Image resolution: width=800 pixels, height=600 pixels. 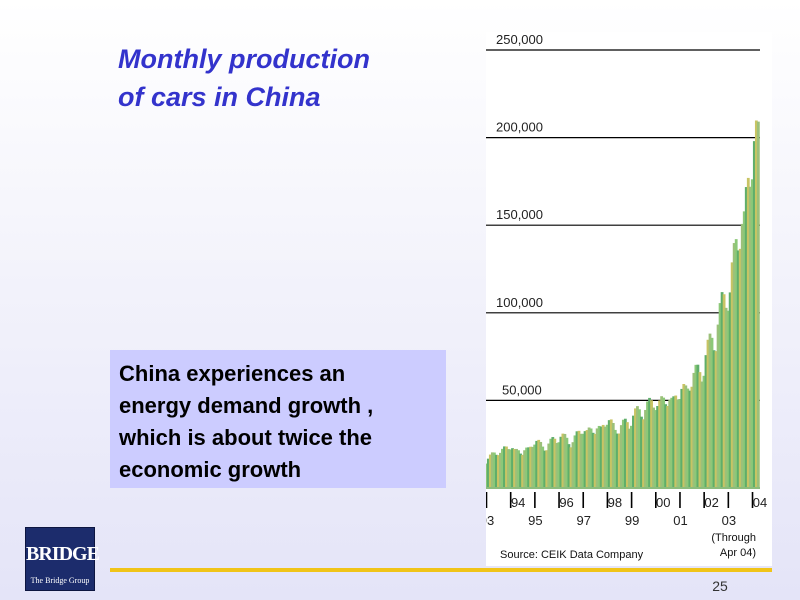 I want to click on logo-wordmark: BRIDGE, so click(x=63, y=554).